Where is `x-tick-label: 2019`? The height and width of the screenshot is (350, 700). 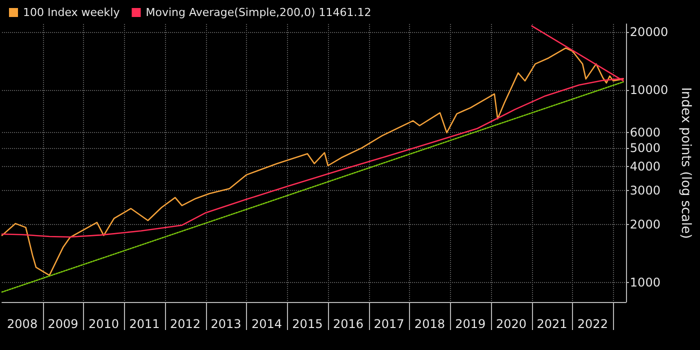
x-tick-label: 2019 is located at coordinates (470, 324).